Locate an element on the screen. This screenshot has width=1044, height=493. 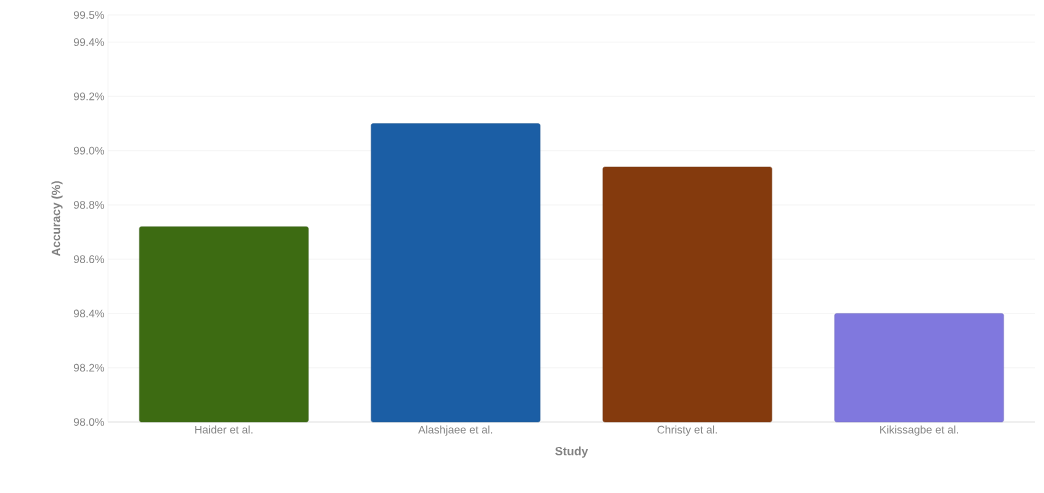
y-tick-label: 98.8% is located at coordinates (89, 205).